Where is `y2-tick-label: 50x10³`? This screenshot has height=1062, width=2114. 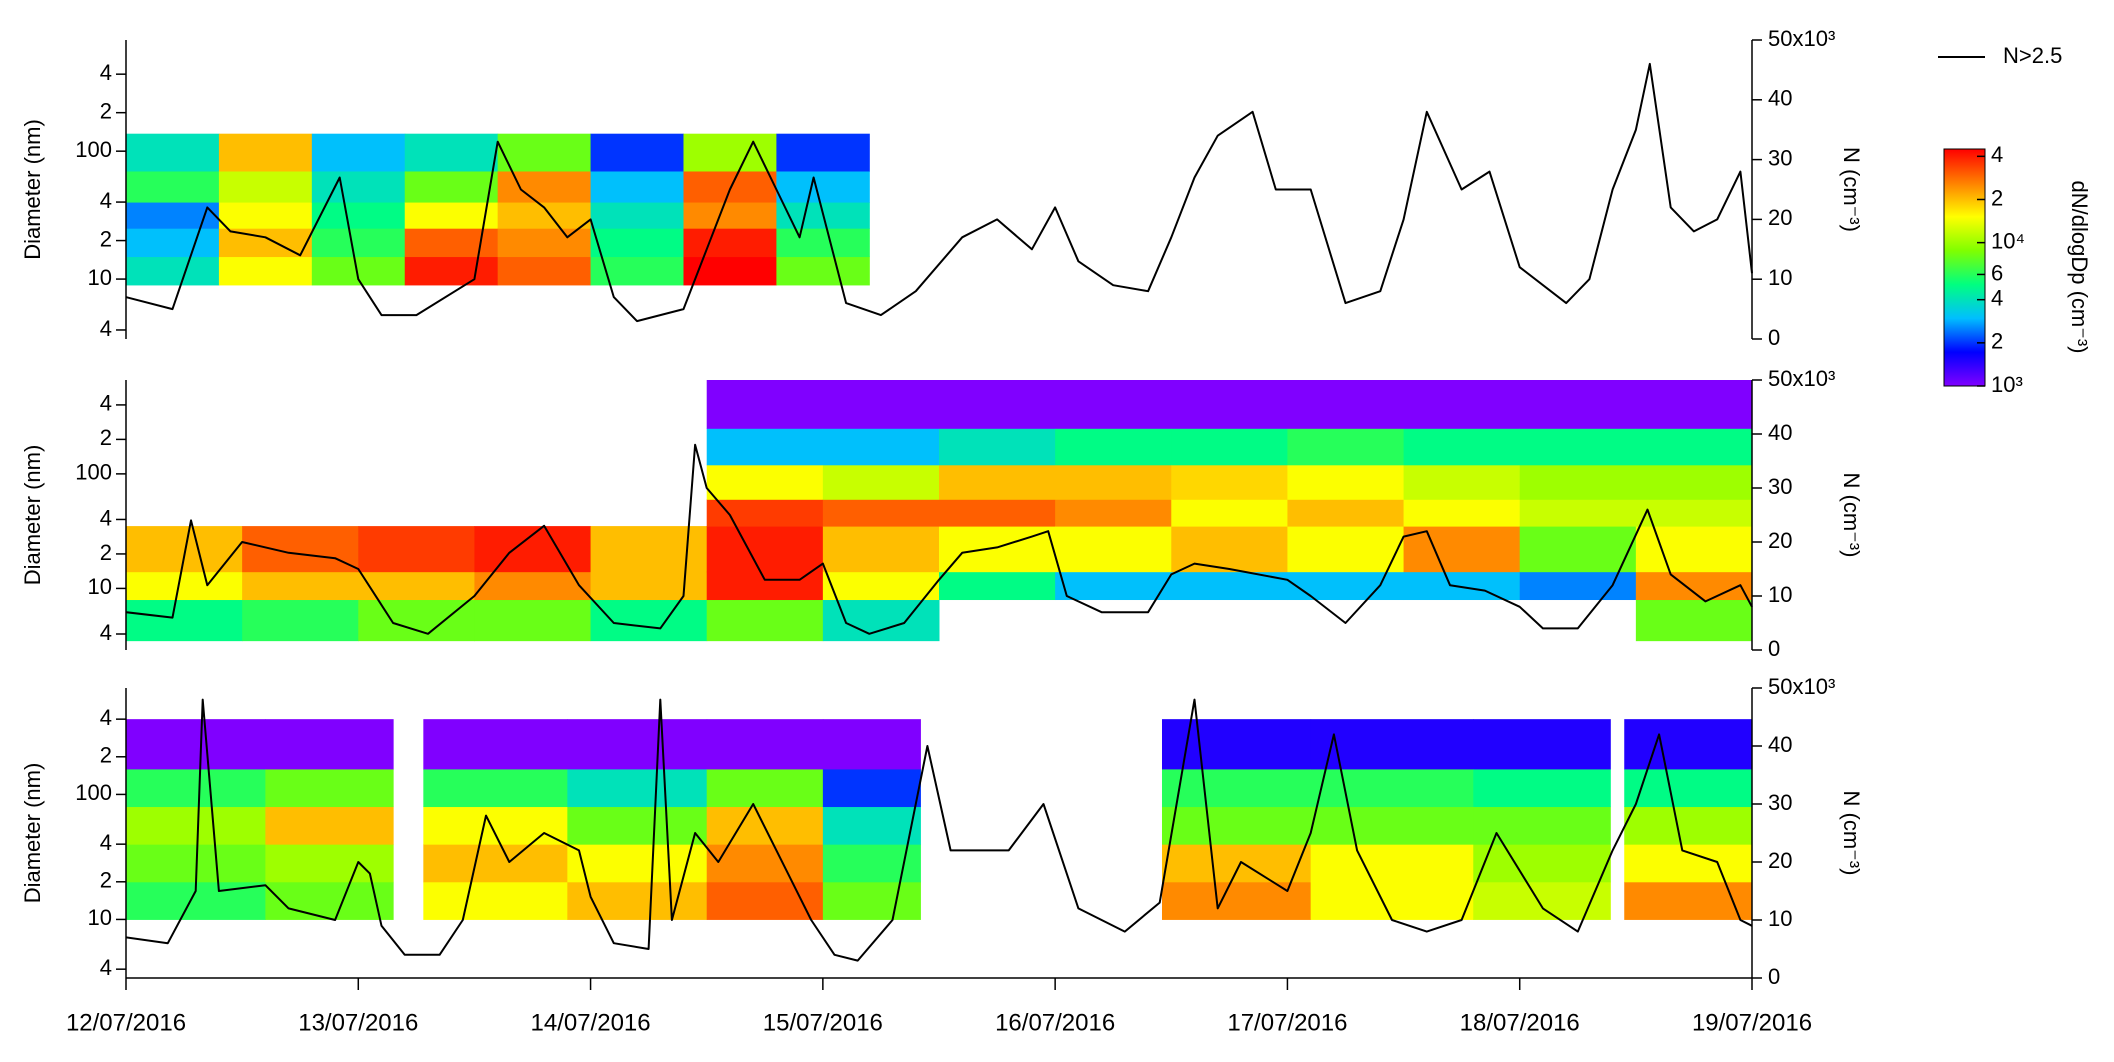 y2-tick-label: 50x10³ is located at coordinates (1801, 38).